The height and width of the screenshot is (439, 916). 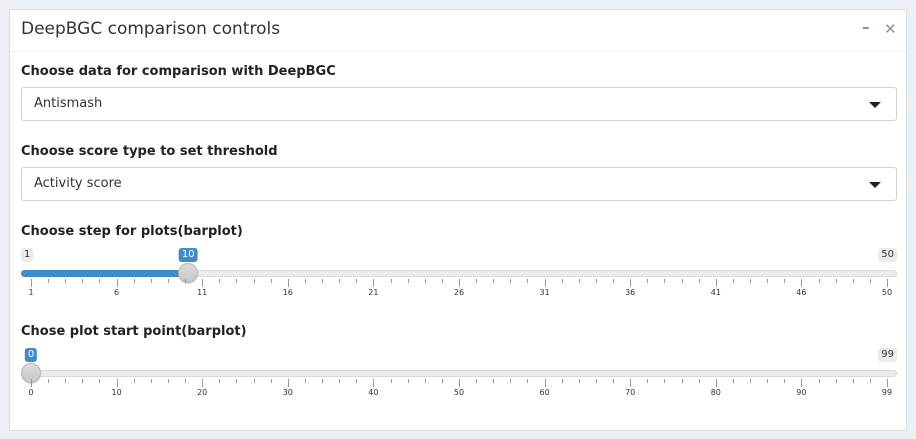 What do you see at coordinates (866, 27) in the screenshot?
I see `minus-icon: –` at bounding box center [866, 27].